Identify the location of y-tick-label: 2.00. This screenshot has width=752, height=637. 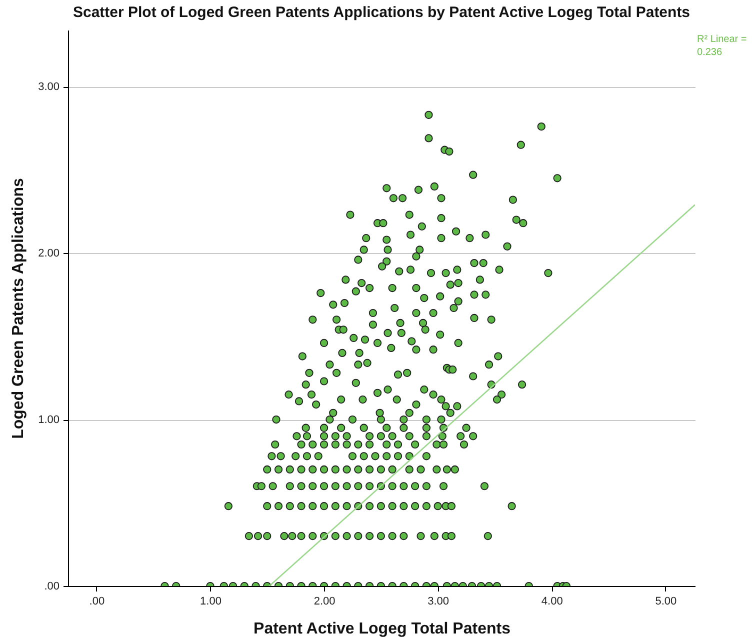
(49, 254).